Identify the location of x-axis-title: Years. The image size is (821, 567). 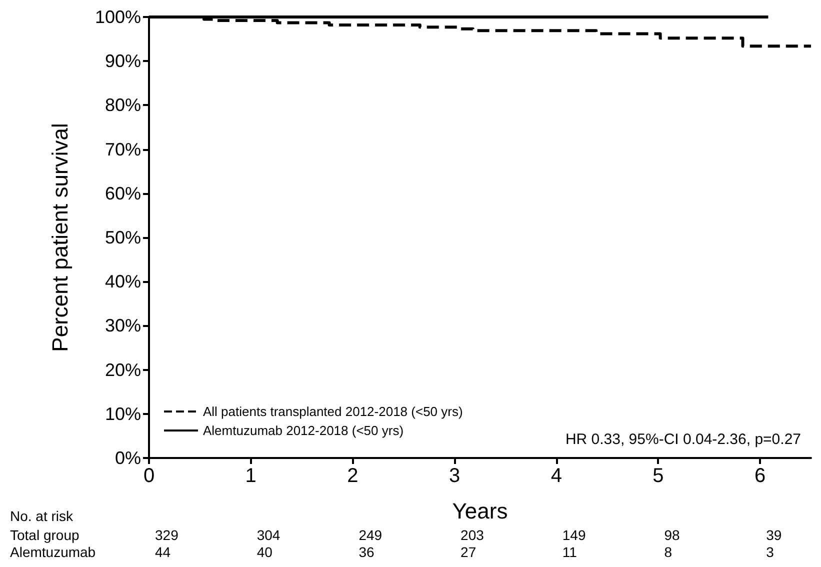
(480, 511).